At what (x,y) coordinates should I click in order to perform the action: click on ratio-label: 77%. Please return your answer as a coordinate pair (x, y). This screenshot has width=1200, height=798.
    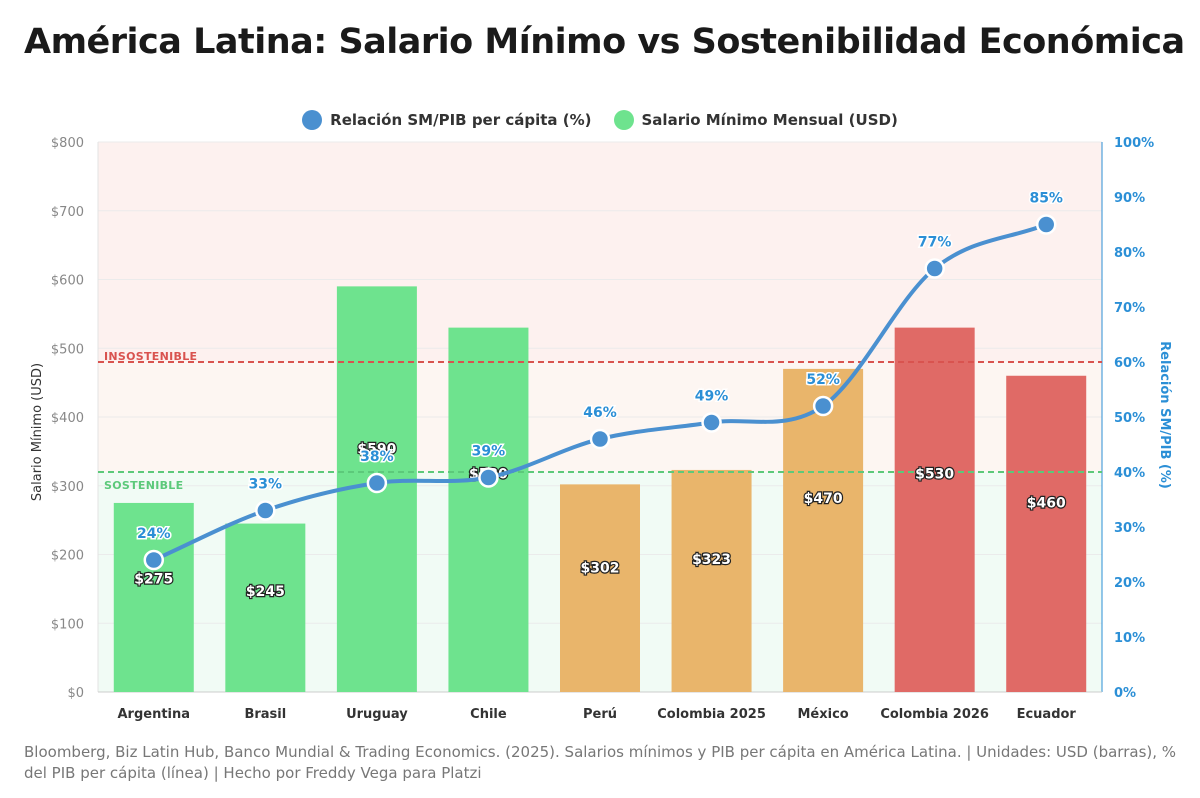
    Looking at the image, I should click on (935, 243).